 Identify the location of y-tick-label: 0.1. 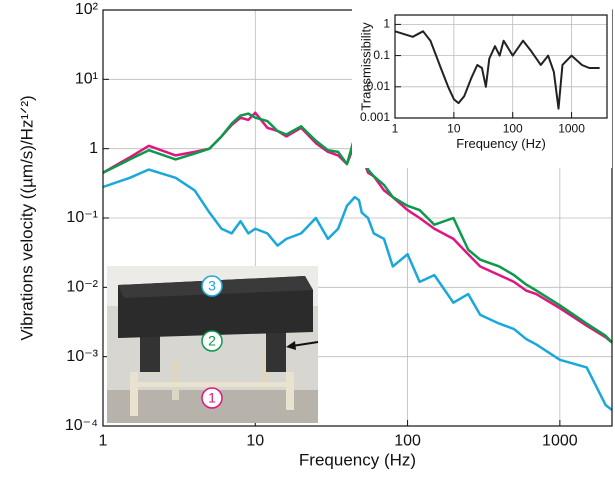
(381, 55).